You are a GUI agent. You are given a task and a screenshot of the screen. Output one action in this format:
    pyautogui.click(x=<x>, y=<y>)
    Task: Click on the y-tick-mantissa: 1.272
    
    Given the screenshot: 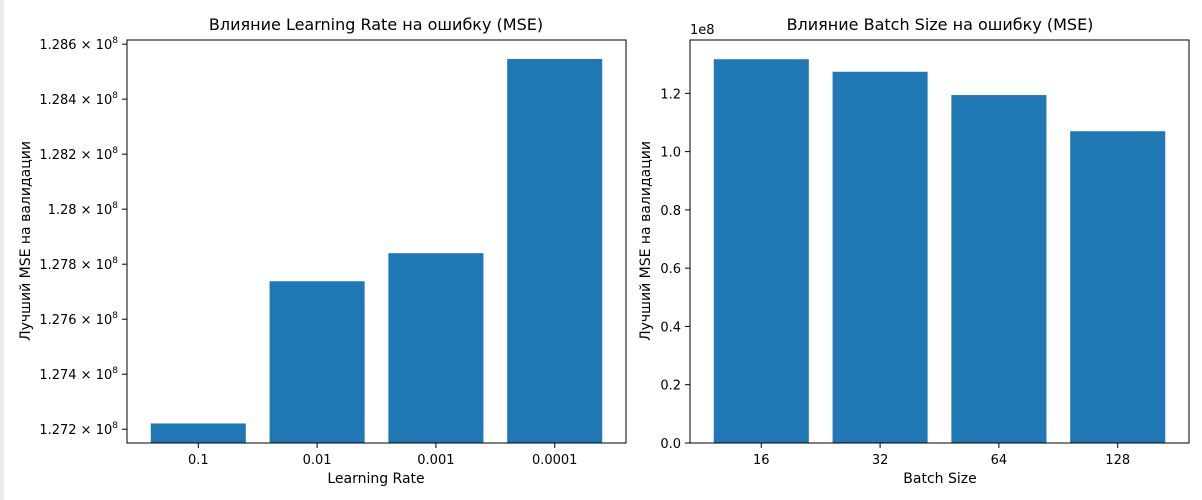 What is the action you would take?
    pyautogui.click(x=57, y=430)
    